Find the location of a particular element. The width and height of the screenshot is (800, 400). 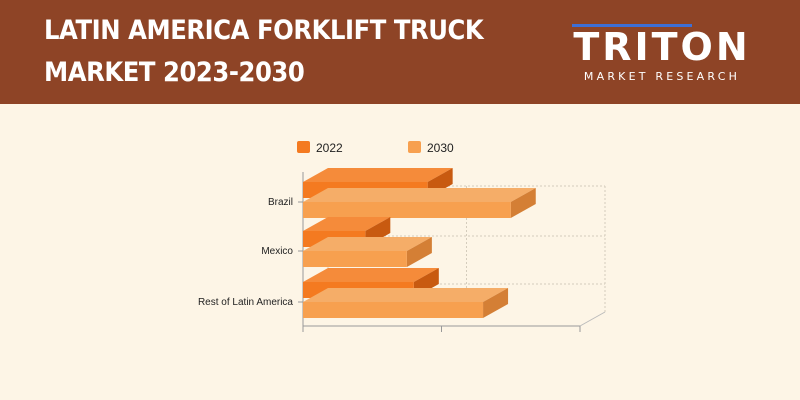

category-label: Brazil is located at coordinates (280, 202).